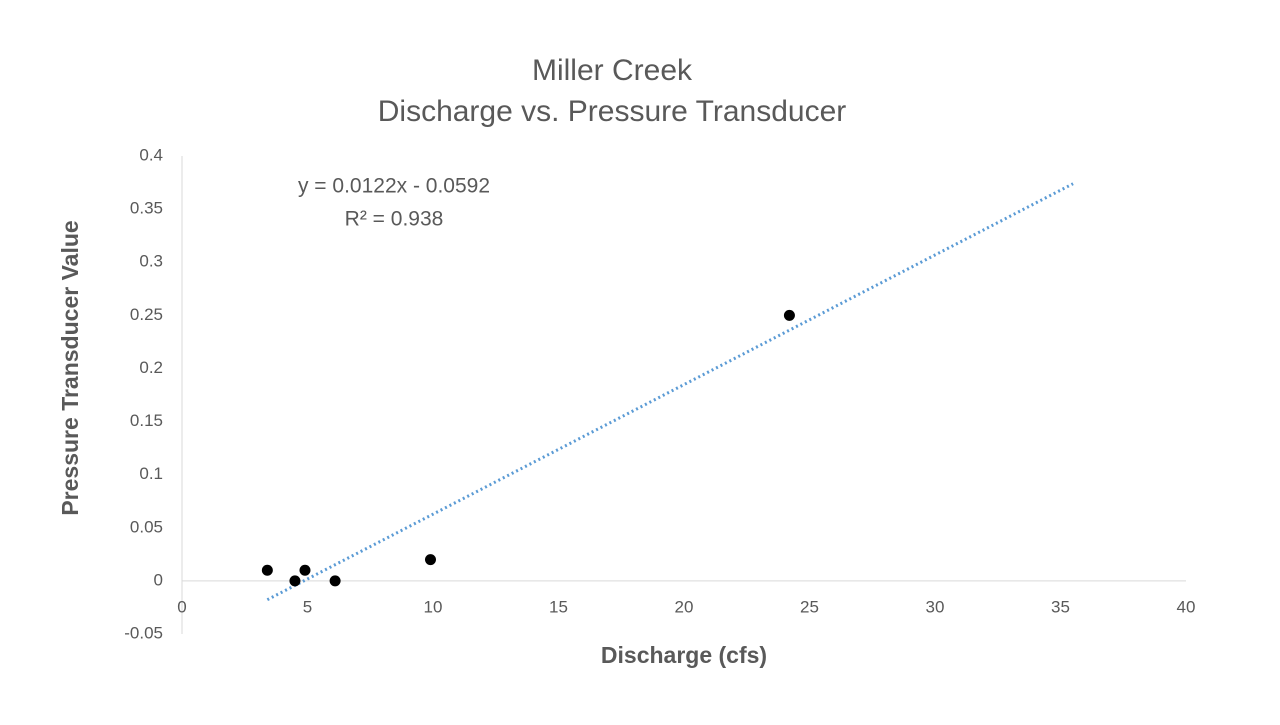 This screenshot has height=725, width=1280. Describe the element at coordinates (151, 367) in the screenshot. I see `y-tick-label: 0.2` at that location.